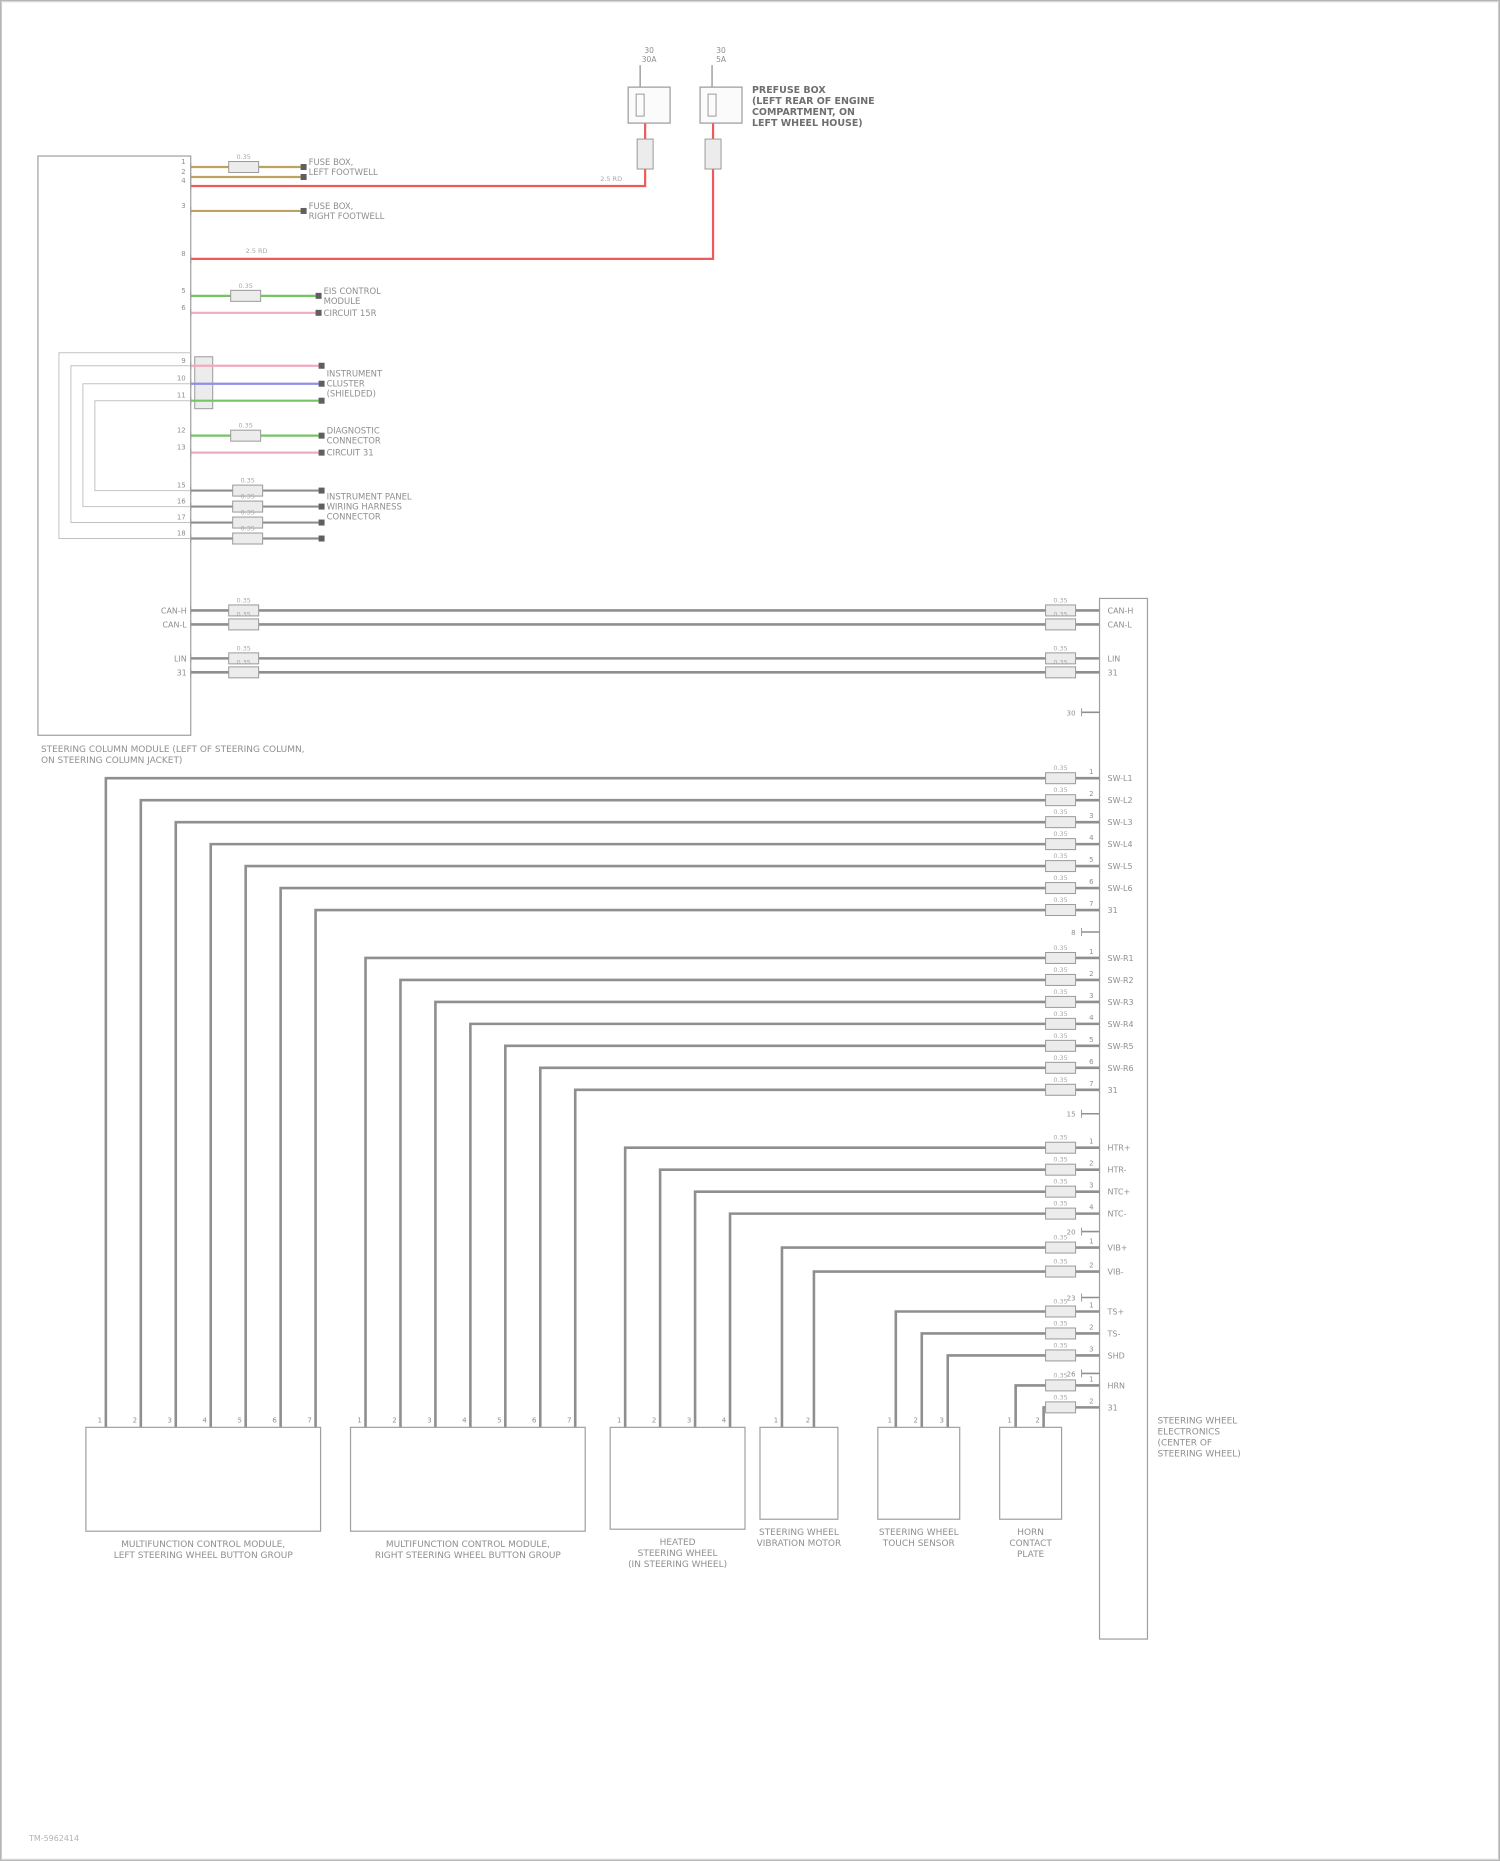  Describe the element at coordinates (789, 90) in the screenshot. I see `fusebox-label: PREFUSE BOX` at that location.